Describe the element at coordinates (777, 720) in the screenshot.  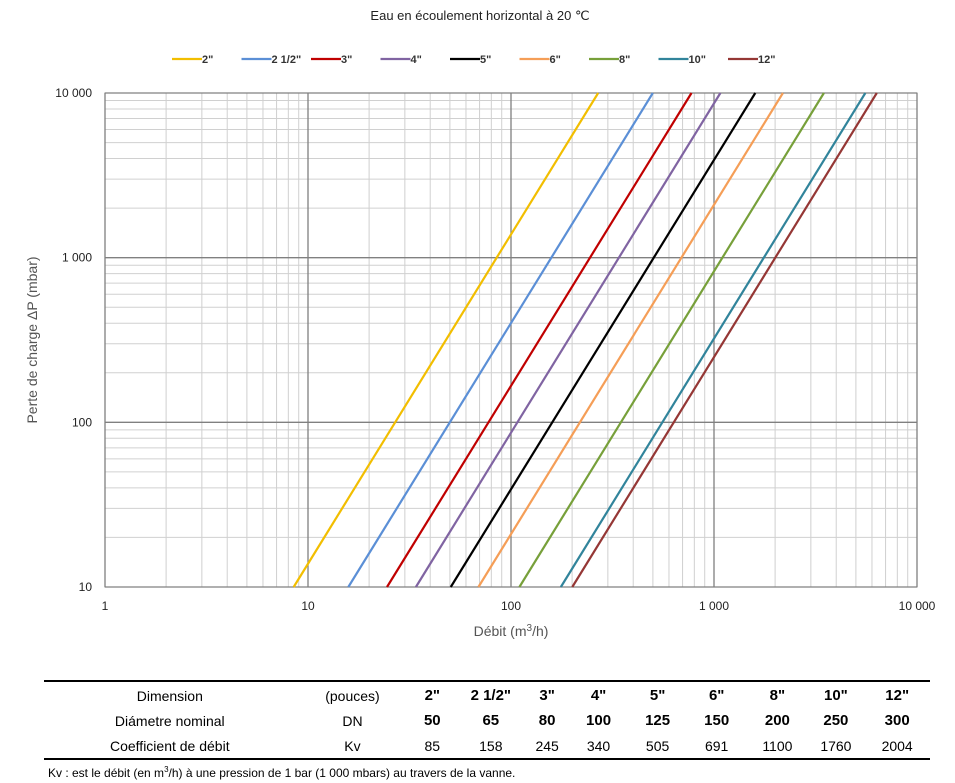
I see `cell-dn-6: 200` at that location.